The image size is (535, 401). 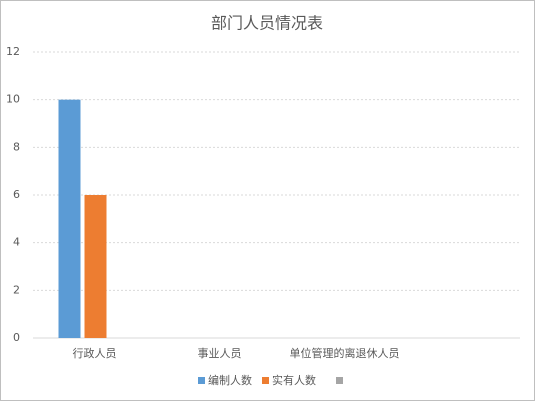 What do you see at coordinates (345, 353) in the screenshot?
I see `x-tick-label: 单位管理的离退休人员` at bounding box center [345, 353].